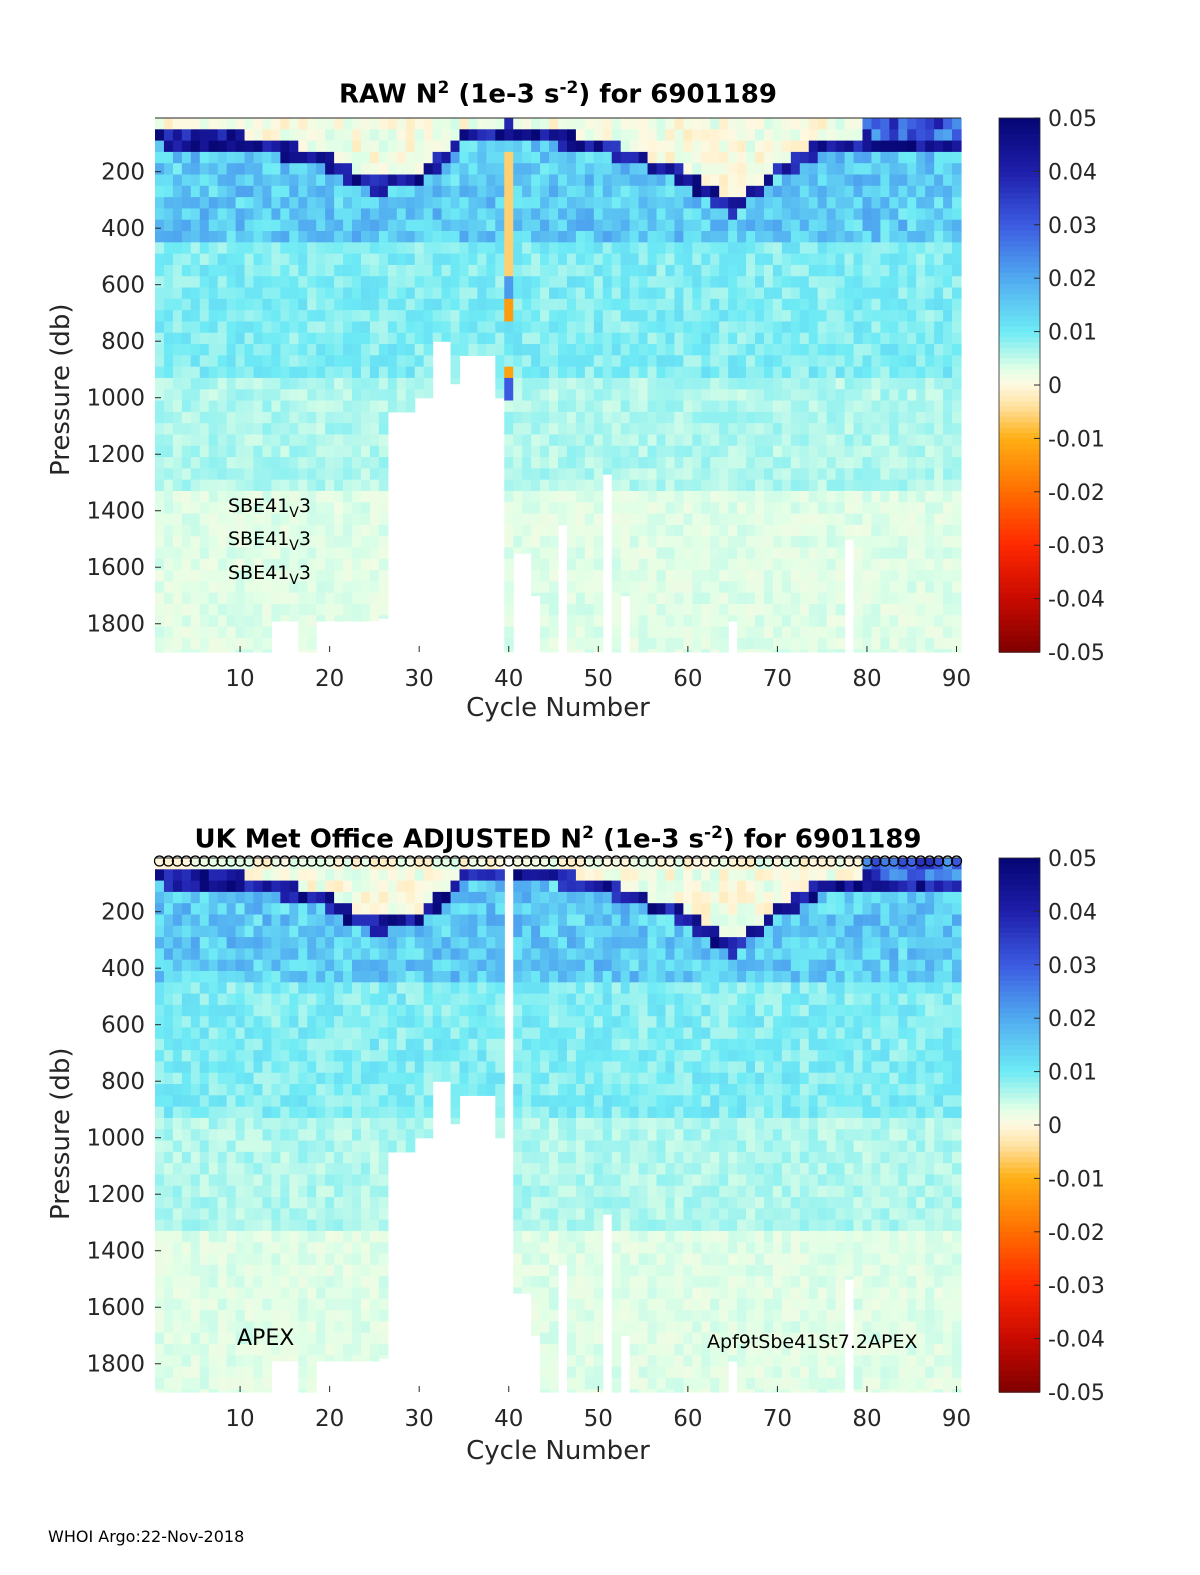 The image size is (1200, 1575). Describe the element at coordinates (1072, 226) in the screenshot. I see `colorbar-tick-label: 0.03` at that location.